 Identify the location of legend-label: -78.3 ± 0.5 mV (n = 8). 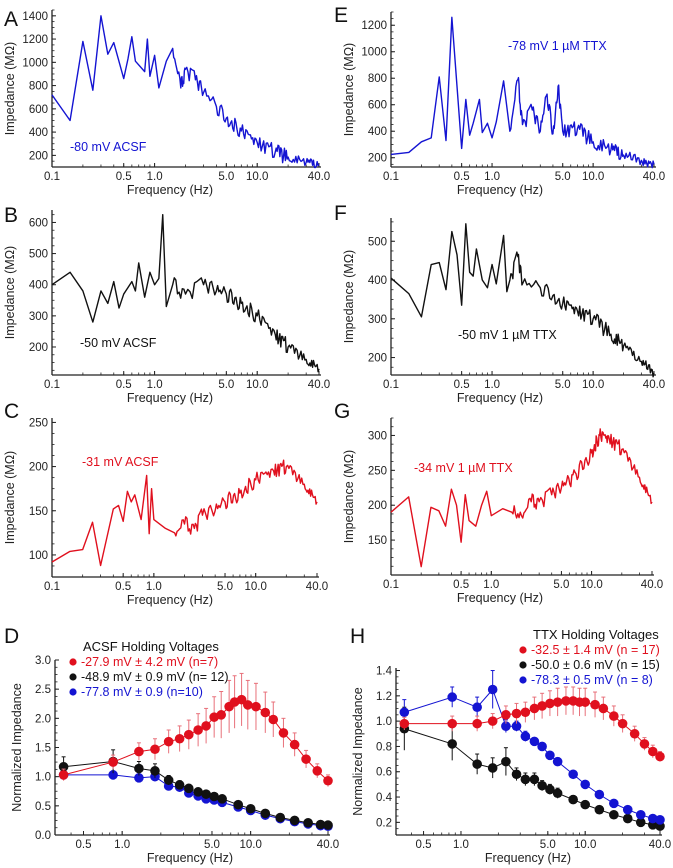
(592, 680).